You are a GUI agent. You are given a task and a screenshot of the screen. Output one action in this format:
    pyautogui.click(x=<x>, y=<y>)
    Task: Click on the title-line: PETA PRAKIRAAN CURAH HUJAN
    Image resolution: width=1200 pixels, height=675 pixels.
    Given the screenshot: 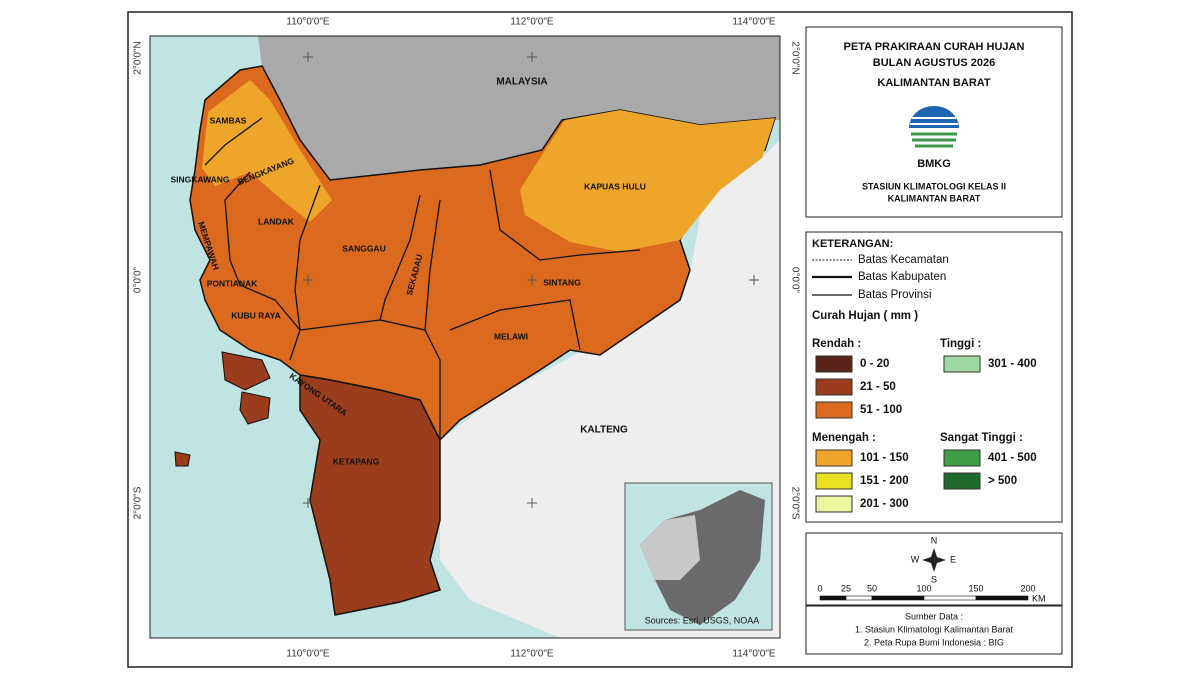 What is the action you would take?
    pyautogui.click(x=934, y=47)
    